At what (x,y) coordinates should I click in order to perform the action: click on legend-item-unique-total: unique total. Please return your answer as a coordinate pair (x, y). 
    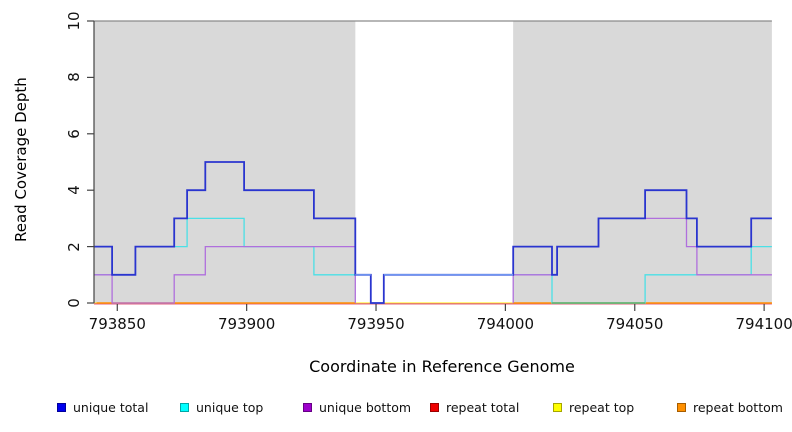
    Looking at the image, I should click on (102, 407).